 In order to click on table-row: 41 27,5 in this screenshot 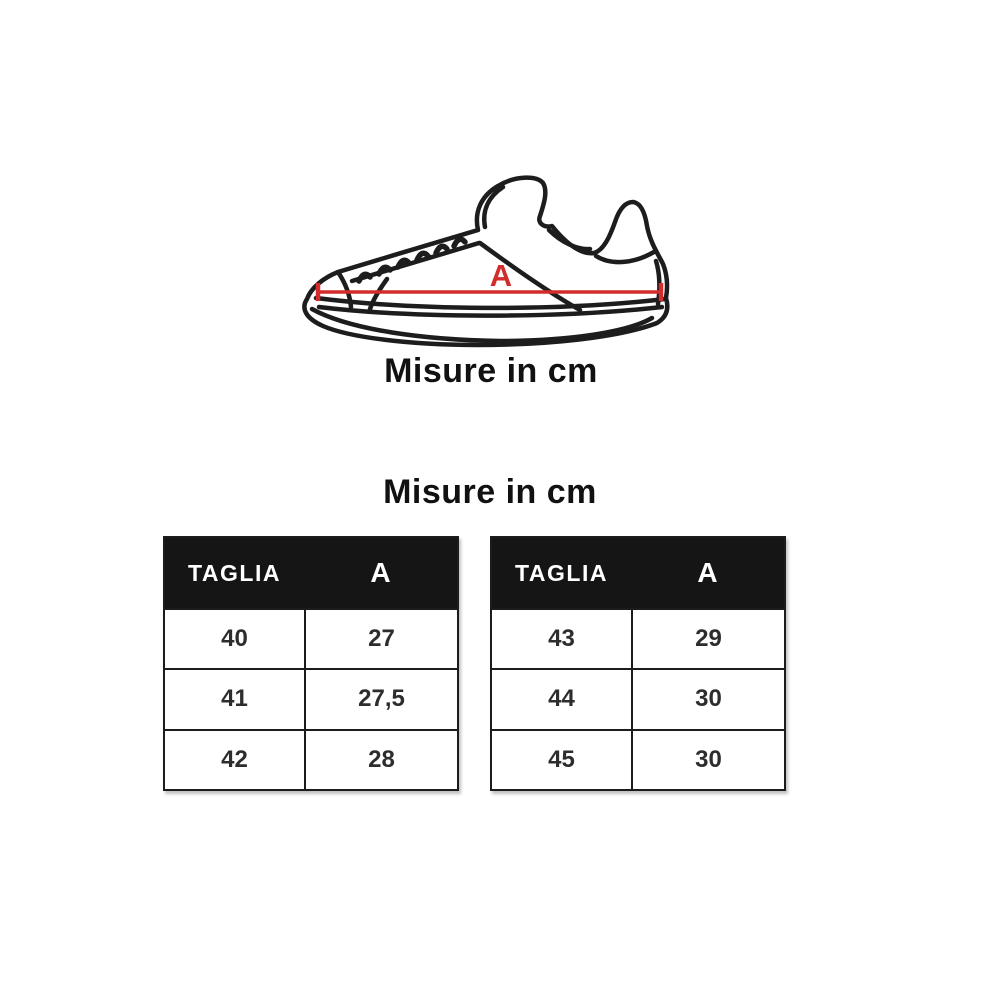, I will do `click(311, 698)`.